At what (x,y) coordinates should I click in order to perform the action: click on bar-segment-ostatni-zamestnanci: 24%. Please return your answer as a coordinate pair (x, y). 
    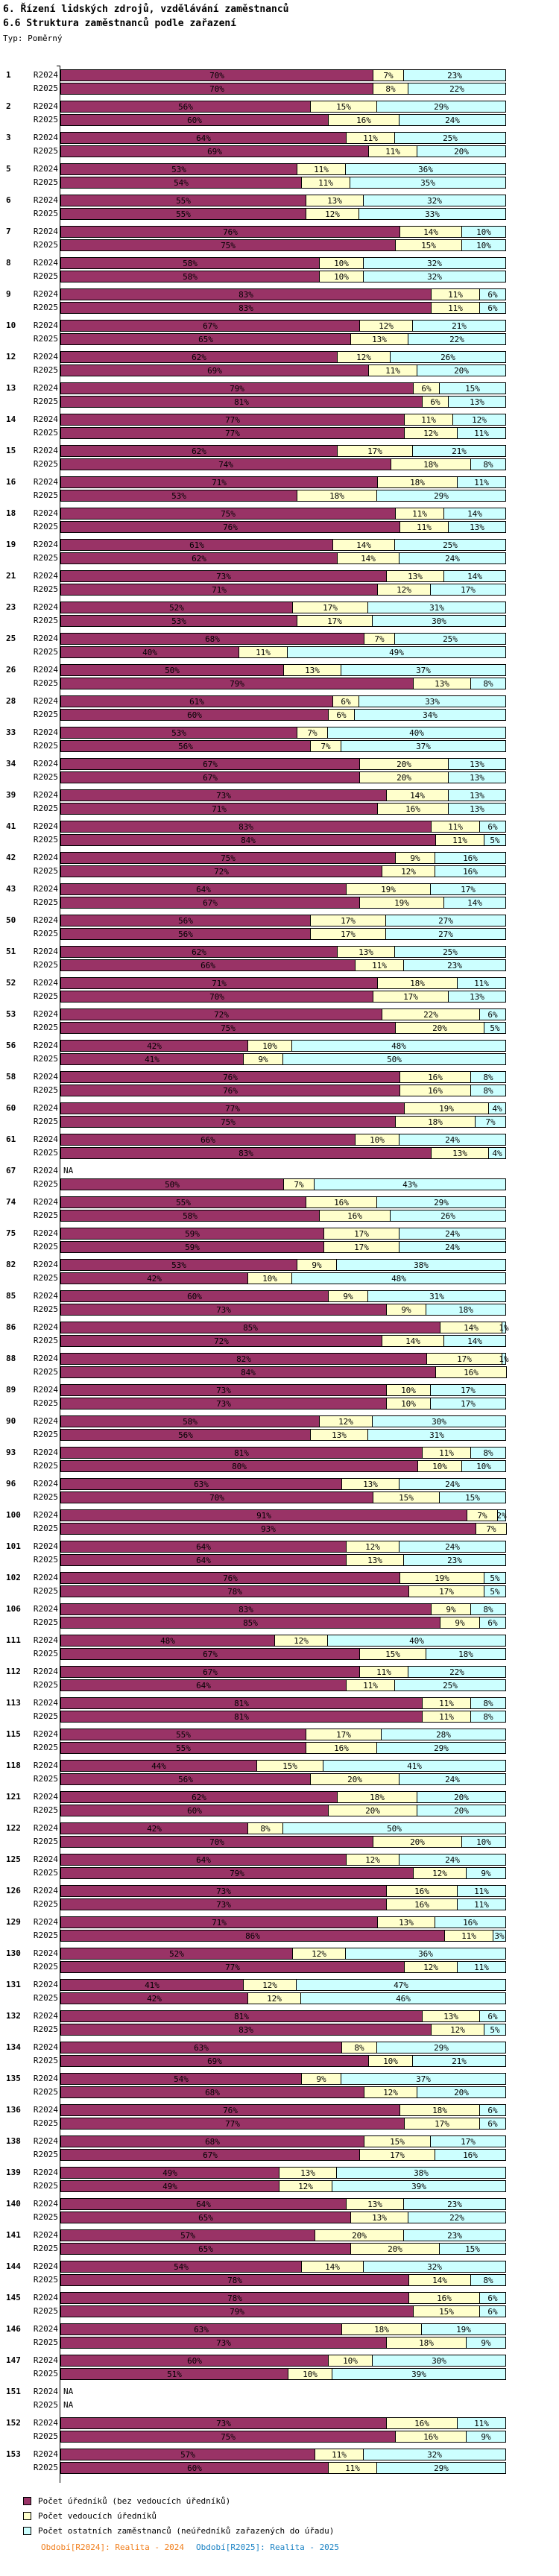
    Looking at the image, I should click on (452, 1779).